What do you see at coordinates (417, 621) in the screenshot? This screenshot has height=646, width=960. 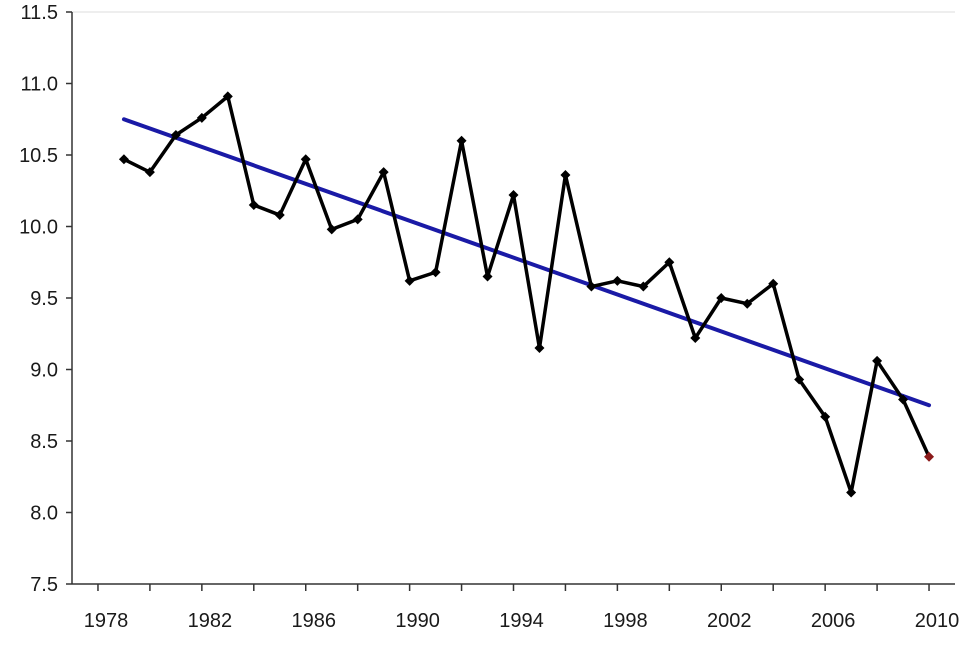 I see `x-tick-label: 1990` at bounding box center [417, 621].